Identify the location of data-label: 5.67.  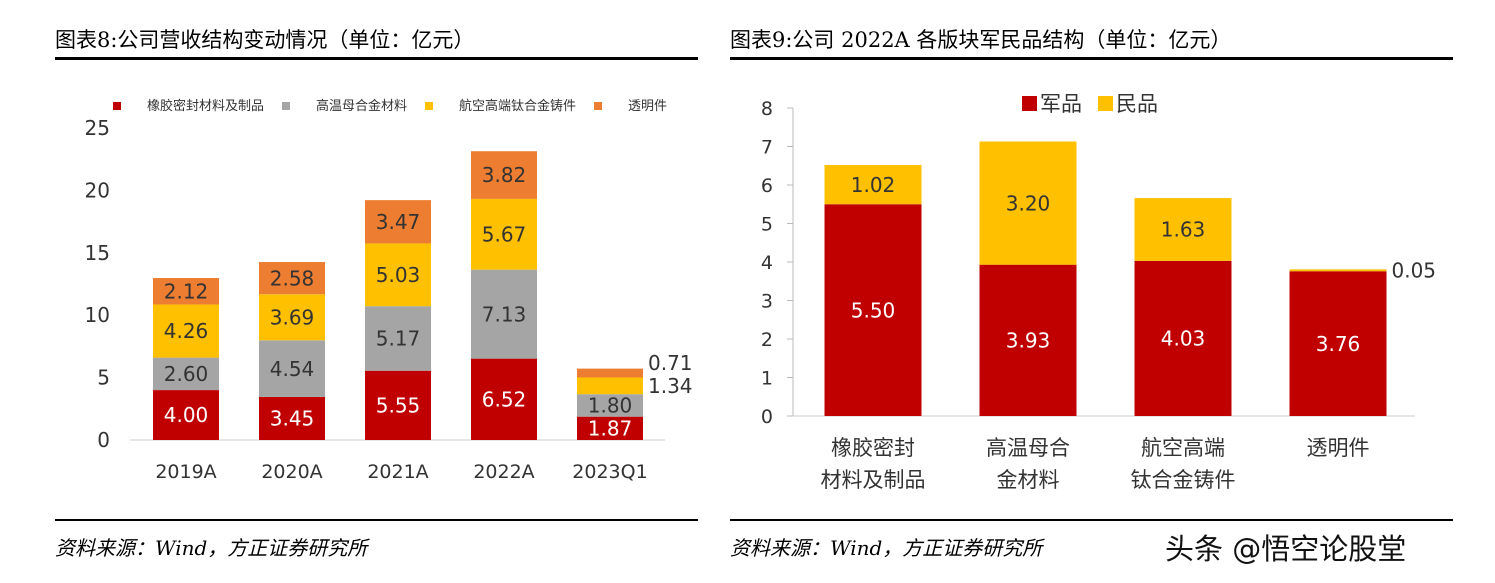
(504, 234).